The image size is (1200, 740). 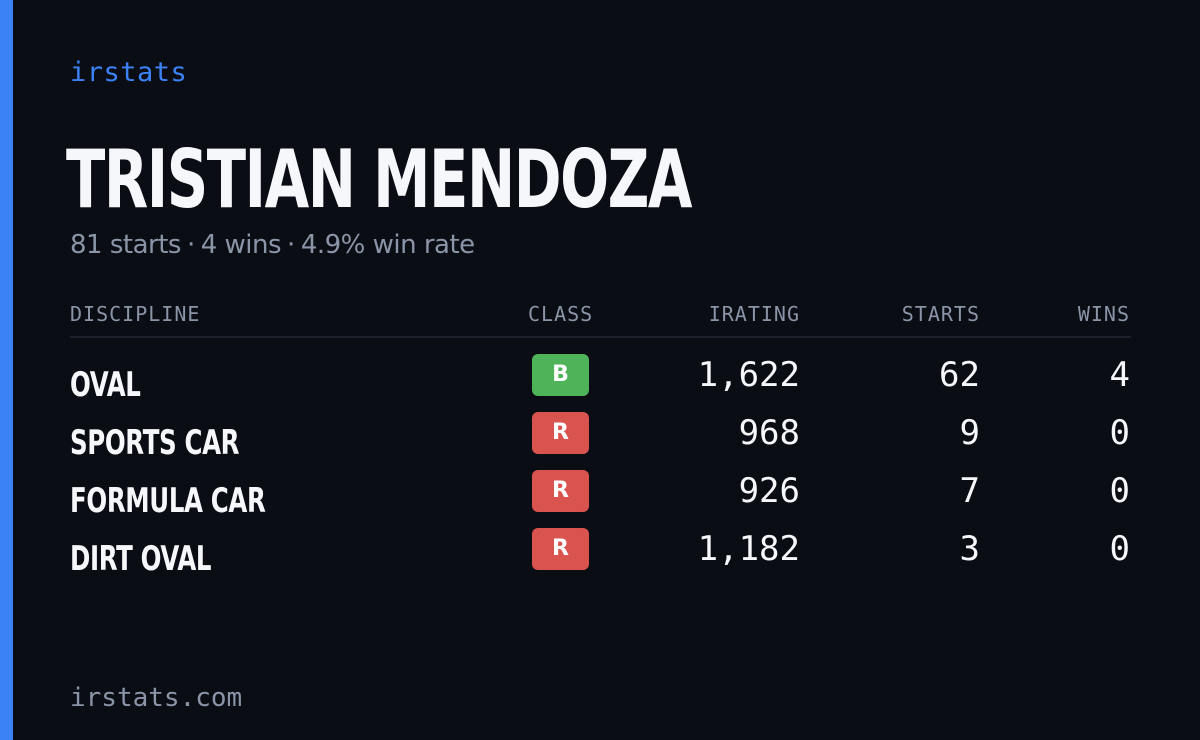 What do you see at coordinates (129, 72) in the screenshot?
I see `brand-logo: irstats` at bounding box center [129, 72].